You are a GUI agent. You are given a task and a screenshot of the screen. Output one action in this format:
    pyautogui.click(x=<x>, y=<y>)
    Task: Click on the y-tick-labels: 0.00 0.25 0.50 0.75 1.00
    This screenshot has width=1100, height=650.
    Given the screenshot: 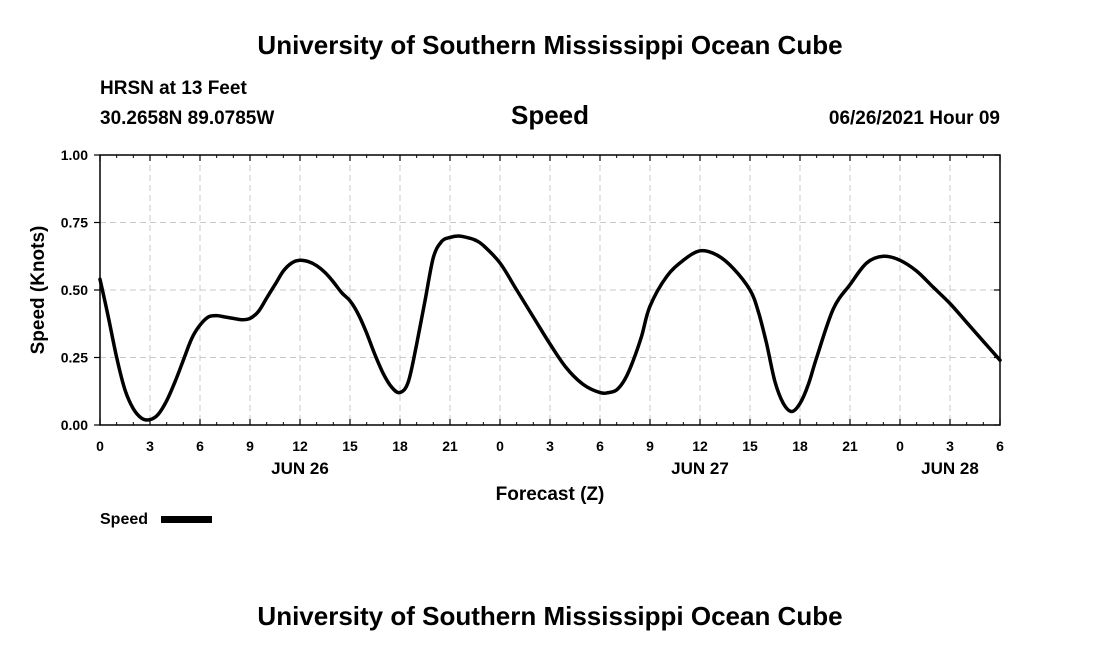 What is the action you would take?
    pyautogui.click(x=74, y=290)
    